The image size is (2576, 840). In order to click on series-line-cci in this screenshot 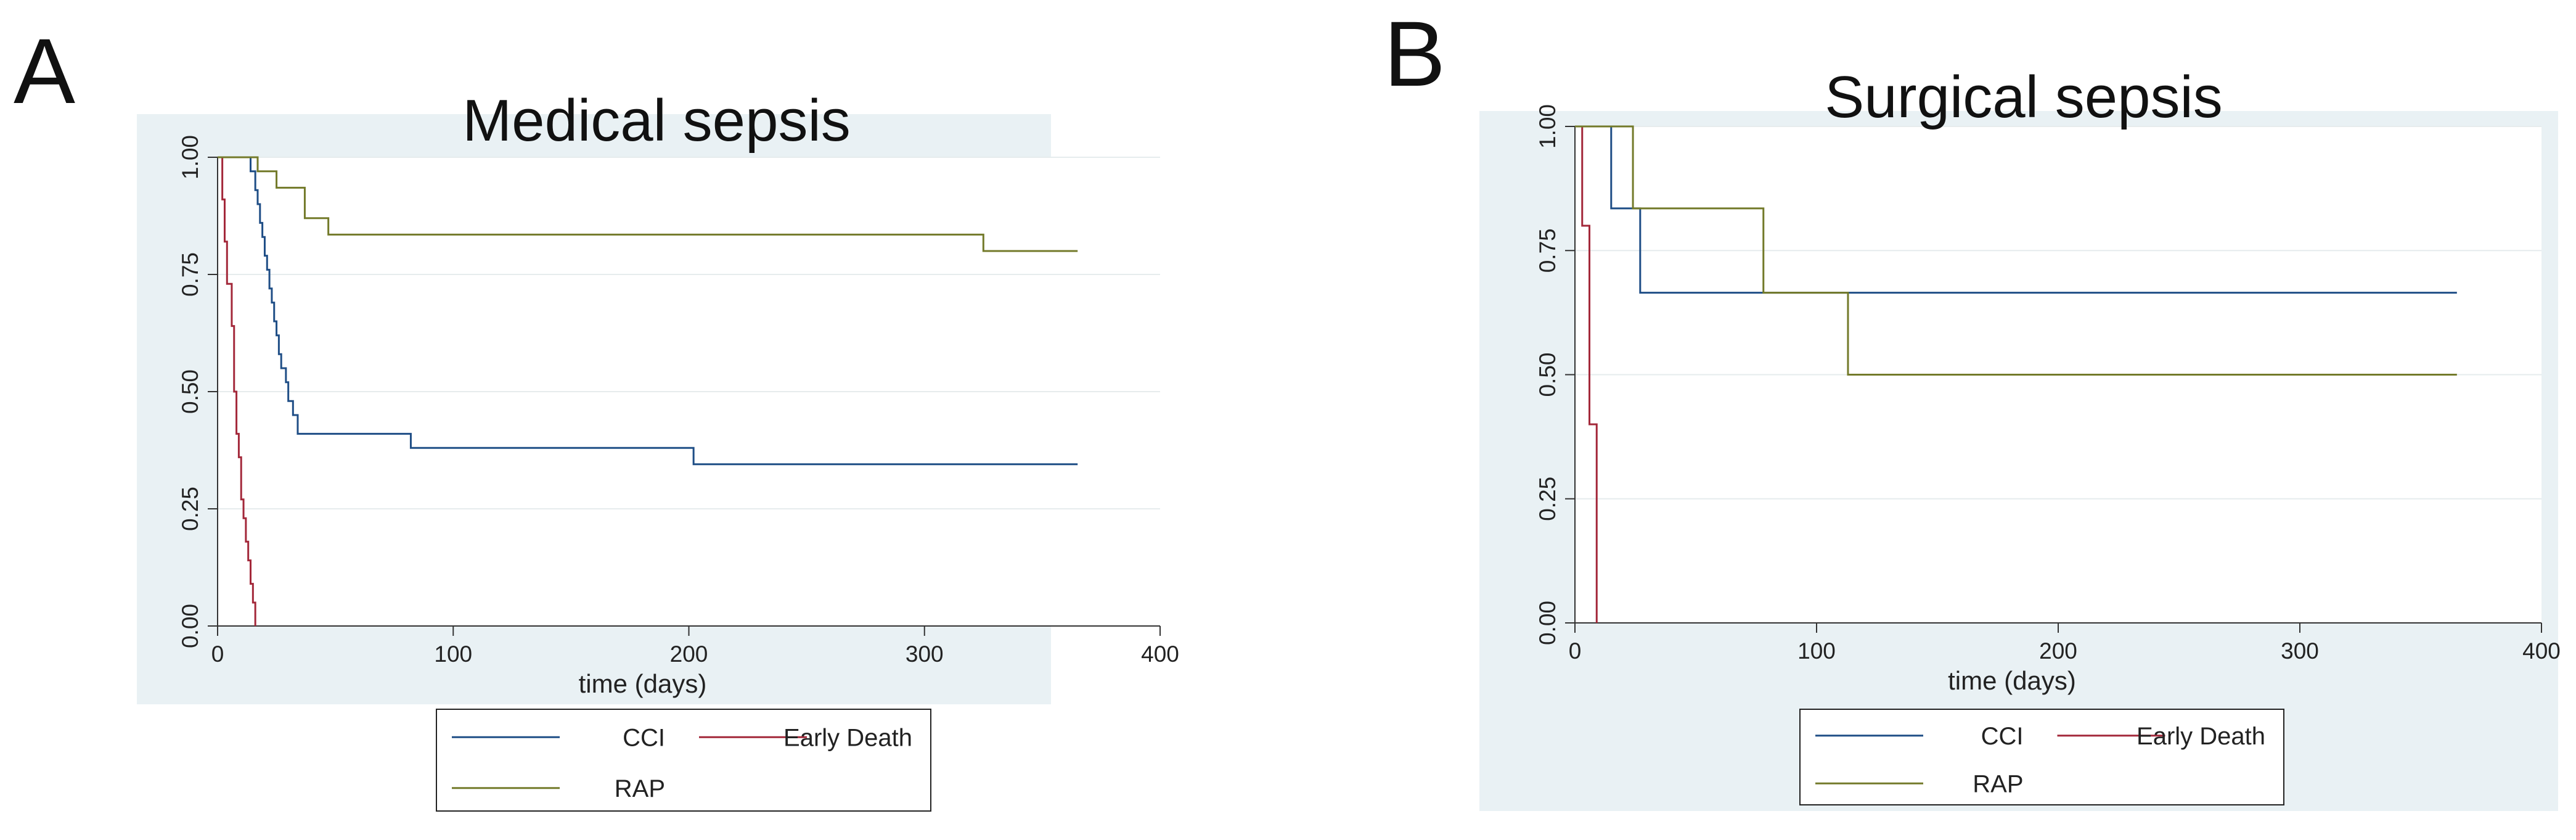, I will do `click(648, 311)`.